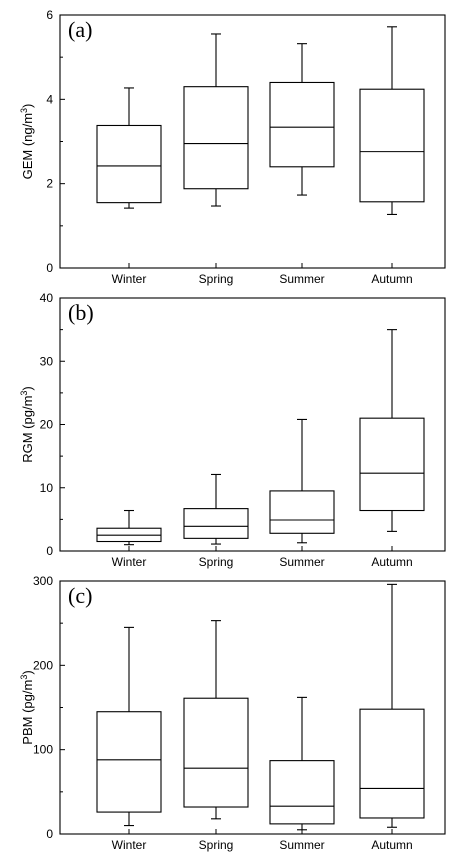  What do you see at coordinates (80, 29) in the screenshot?
I see `panel-label: (a)` at bounding box center [80, 29].